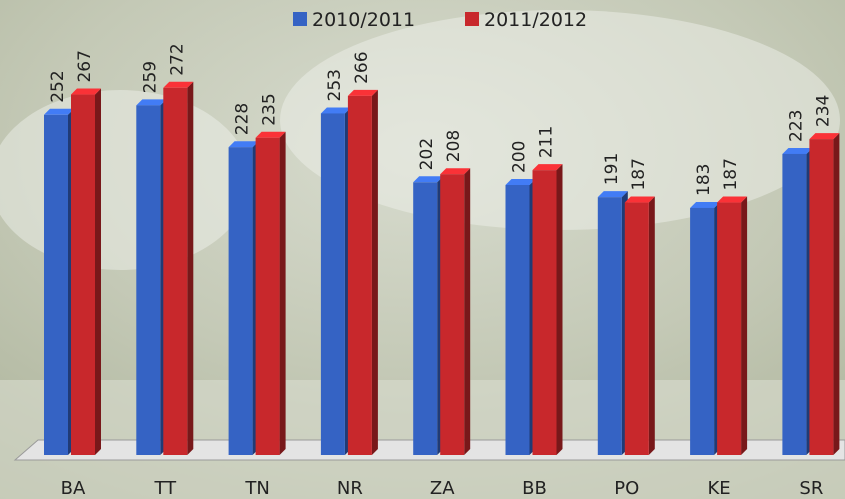  Describe the element at coordinates (165, 488) in the screenshot. I see `x-tick-label: TT` at that location.